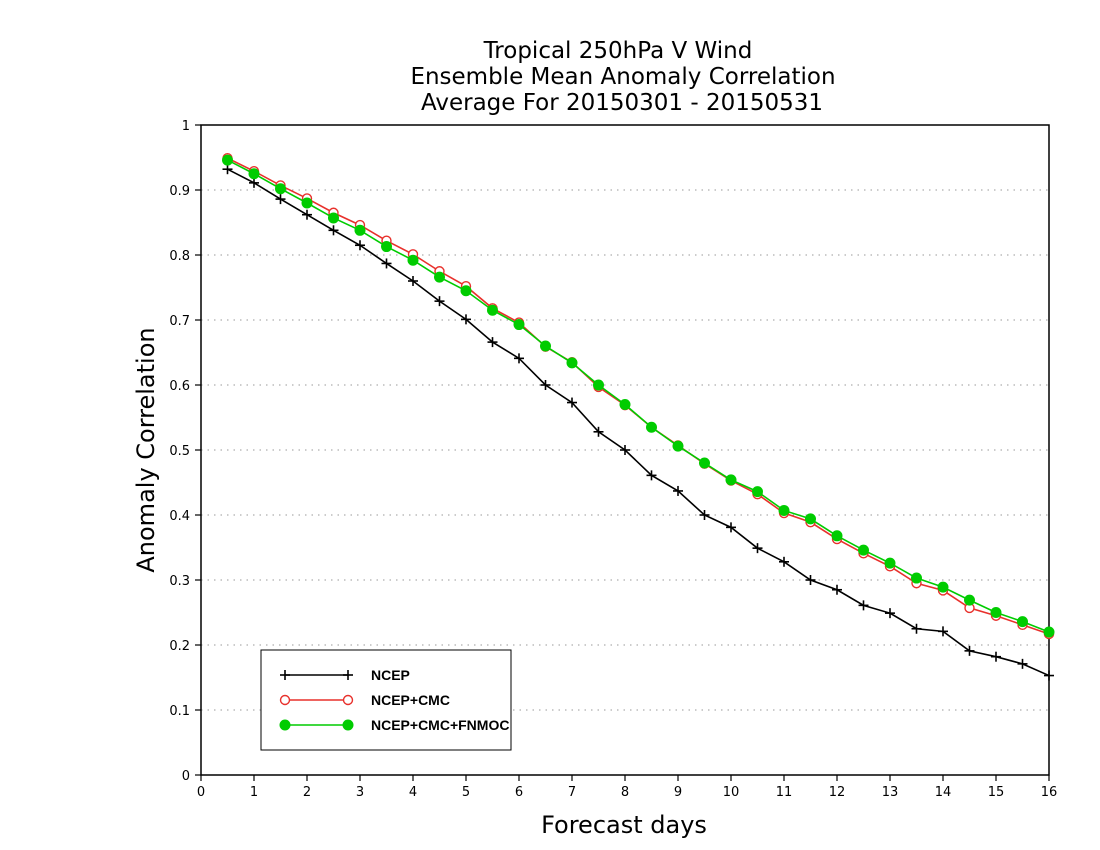  Describe the element at coordinates (413, 792) in the screenshot. I see `x-tick-label: 4` at that location.